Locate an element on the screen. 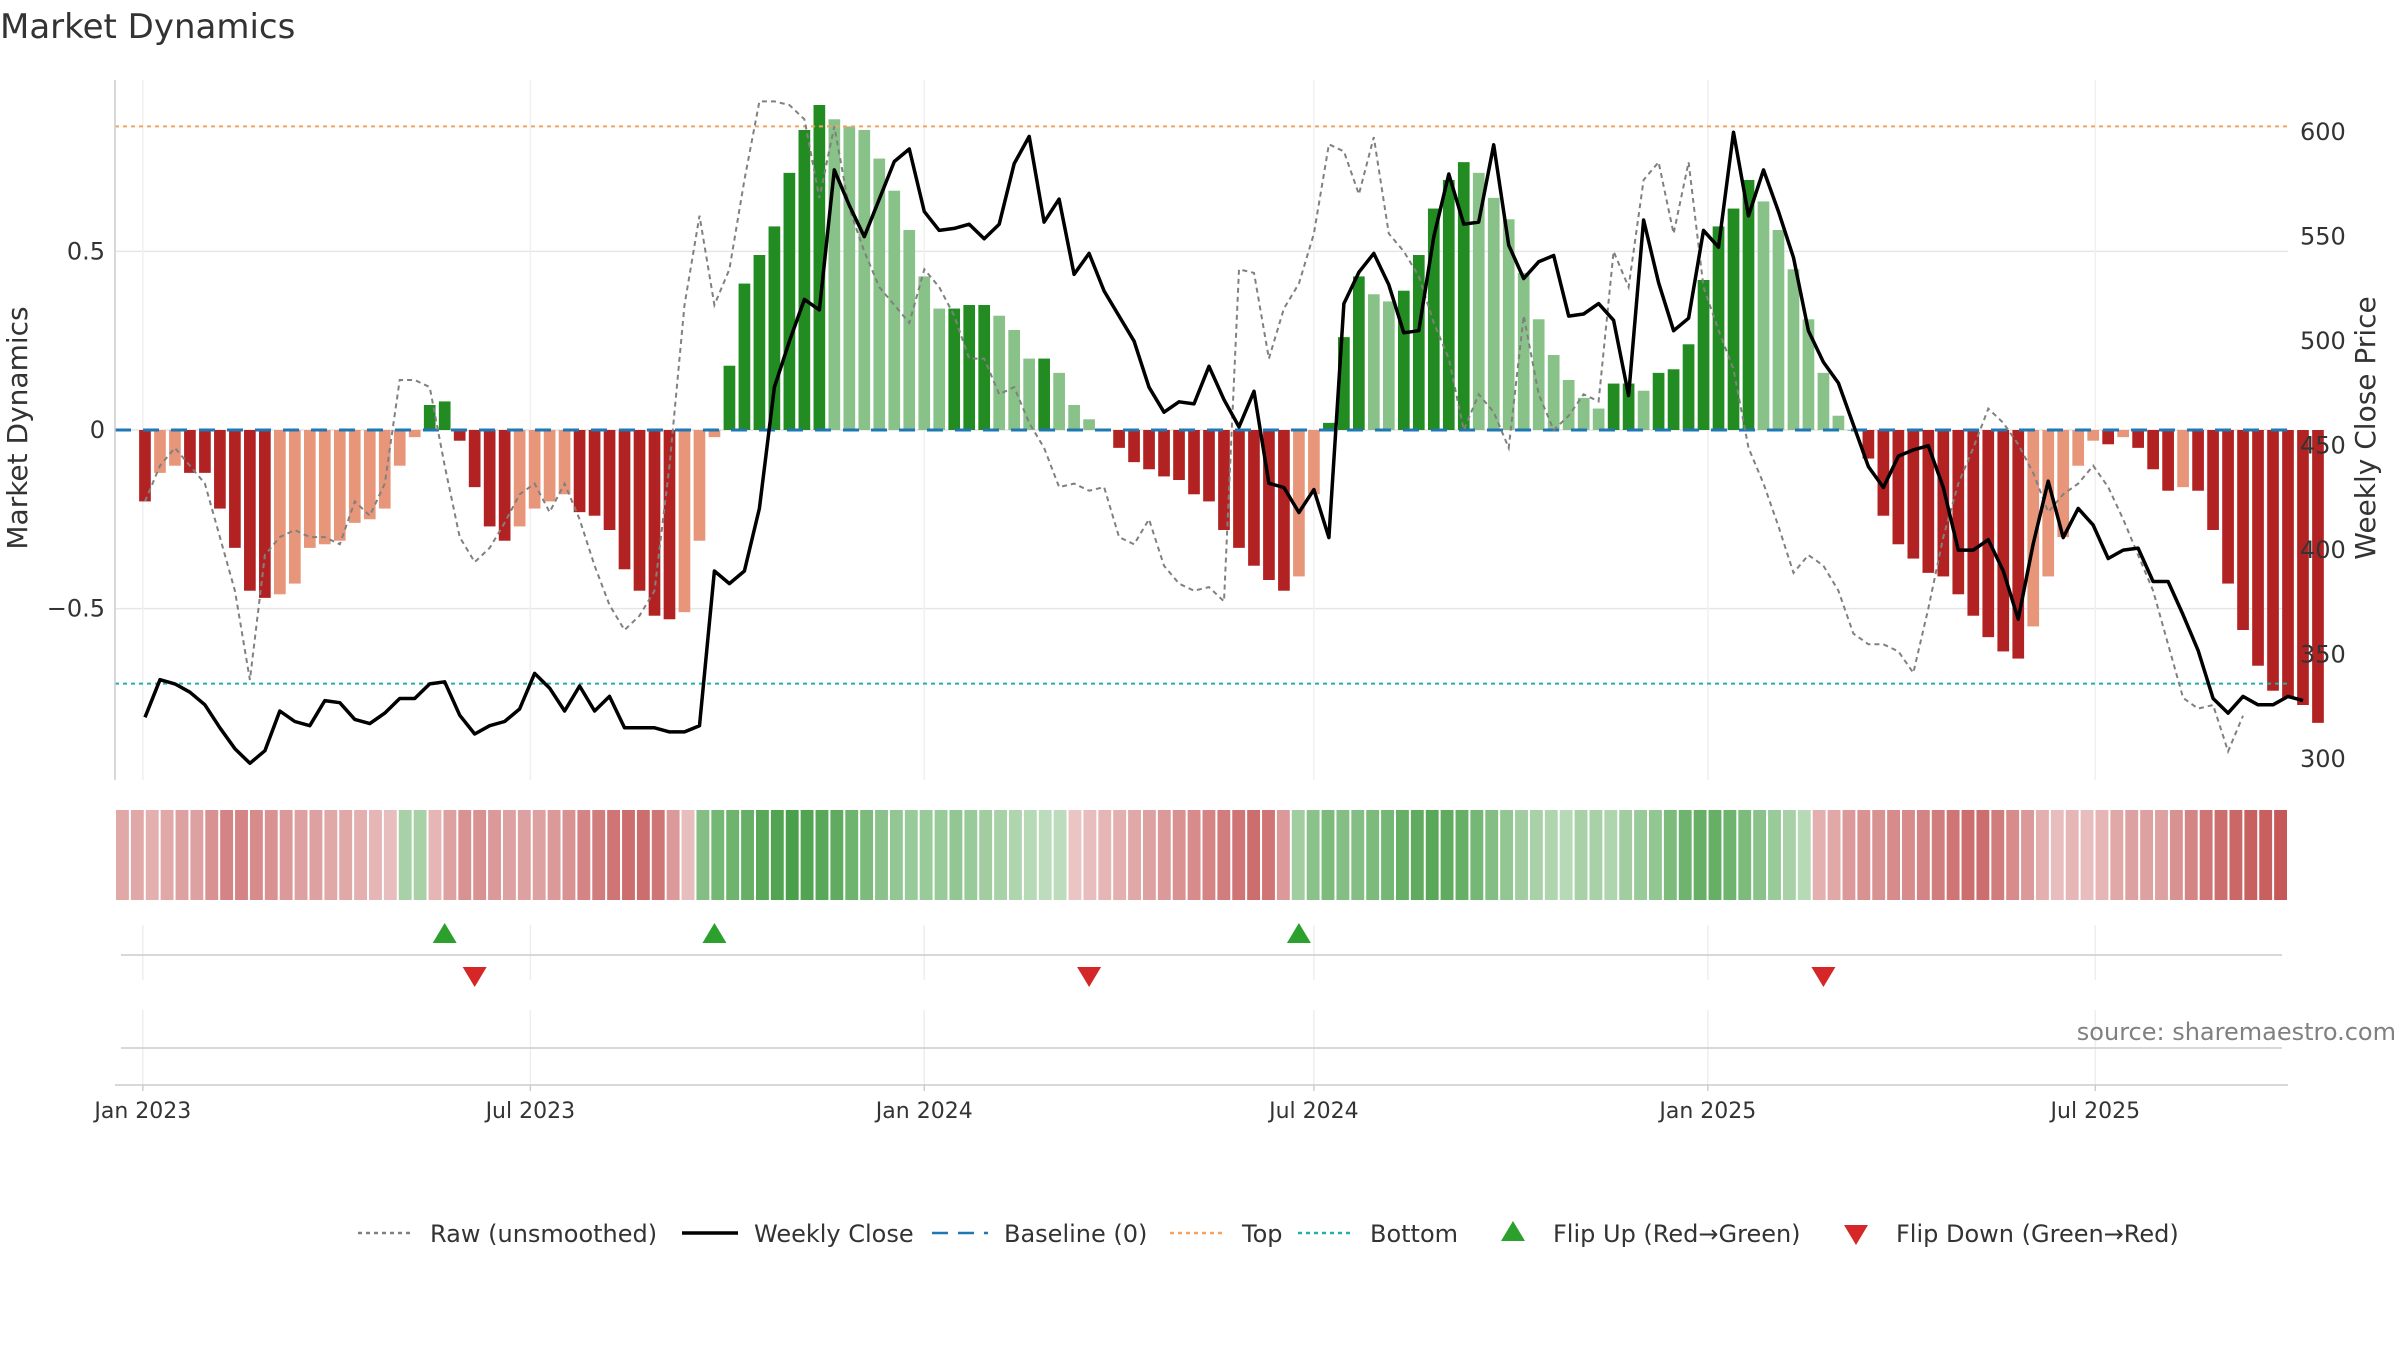  x-tick-label: Jul 2025 is located at coordinates (2095, 1111).